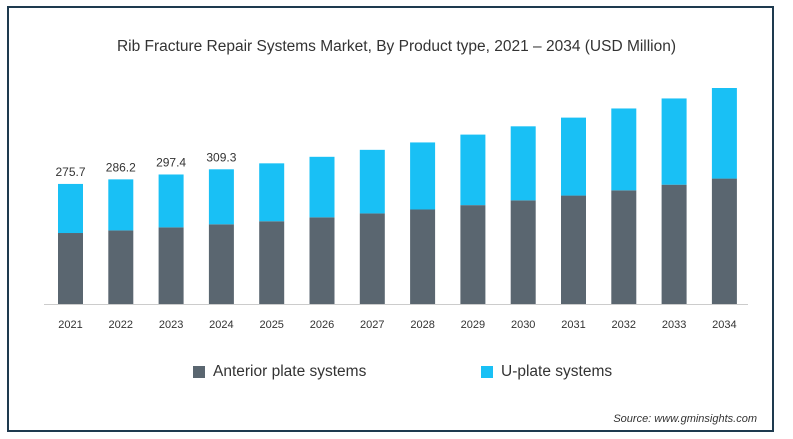 This screenshot has height=439, width=793. Describe the element at coordinates (70, 208) in the screenshot. I see `bar-uplate-2021` at that location.